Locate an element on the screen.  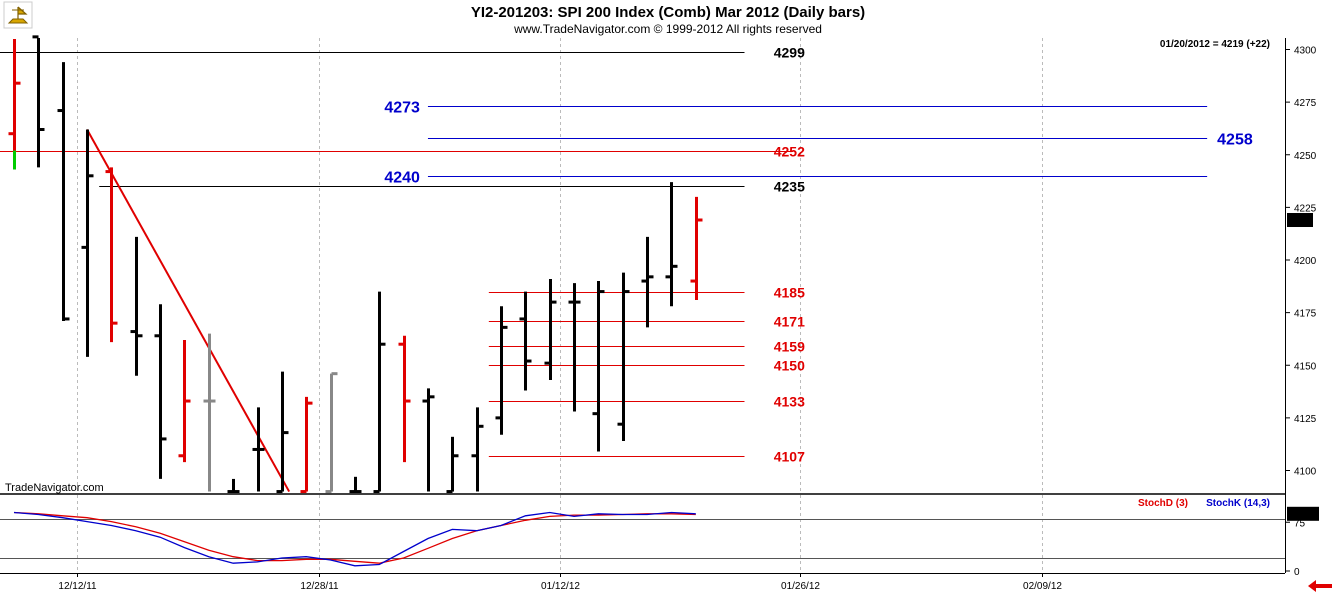
level-label: 4252 is located at coordinates (789, 152).